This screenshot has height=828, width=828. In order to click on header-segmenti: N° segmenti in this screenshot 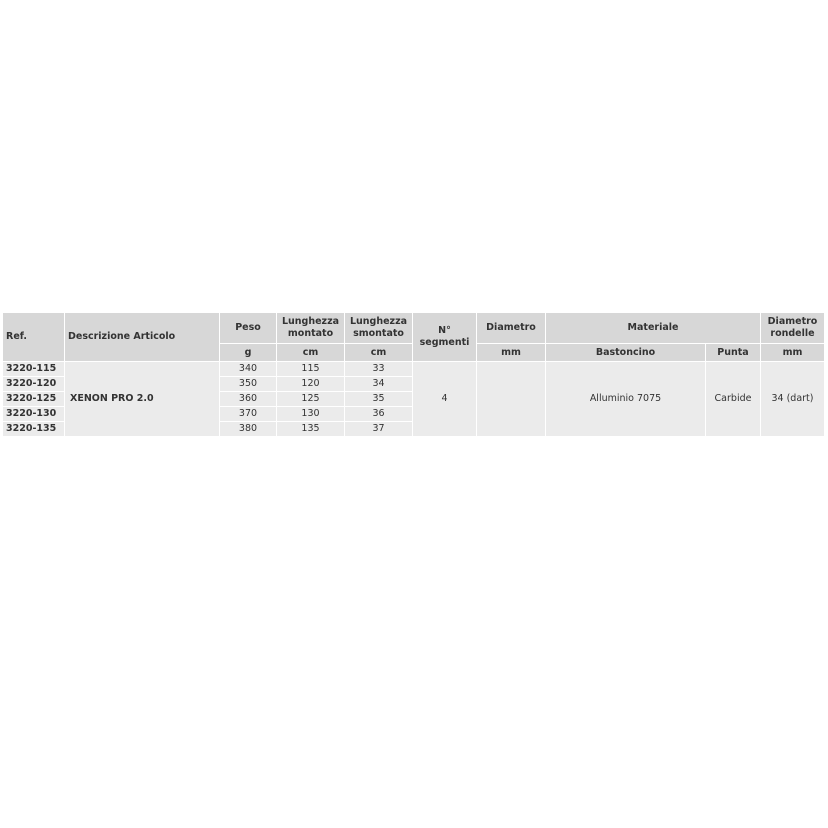, I will do `click(444, 337)`.